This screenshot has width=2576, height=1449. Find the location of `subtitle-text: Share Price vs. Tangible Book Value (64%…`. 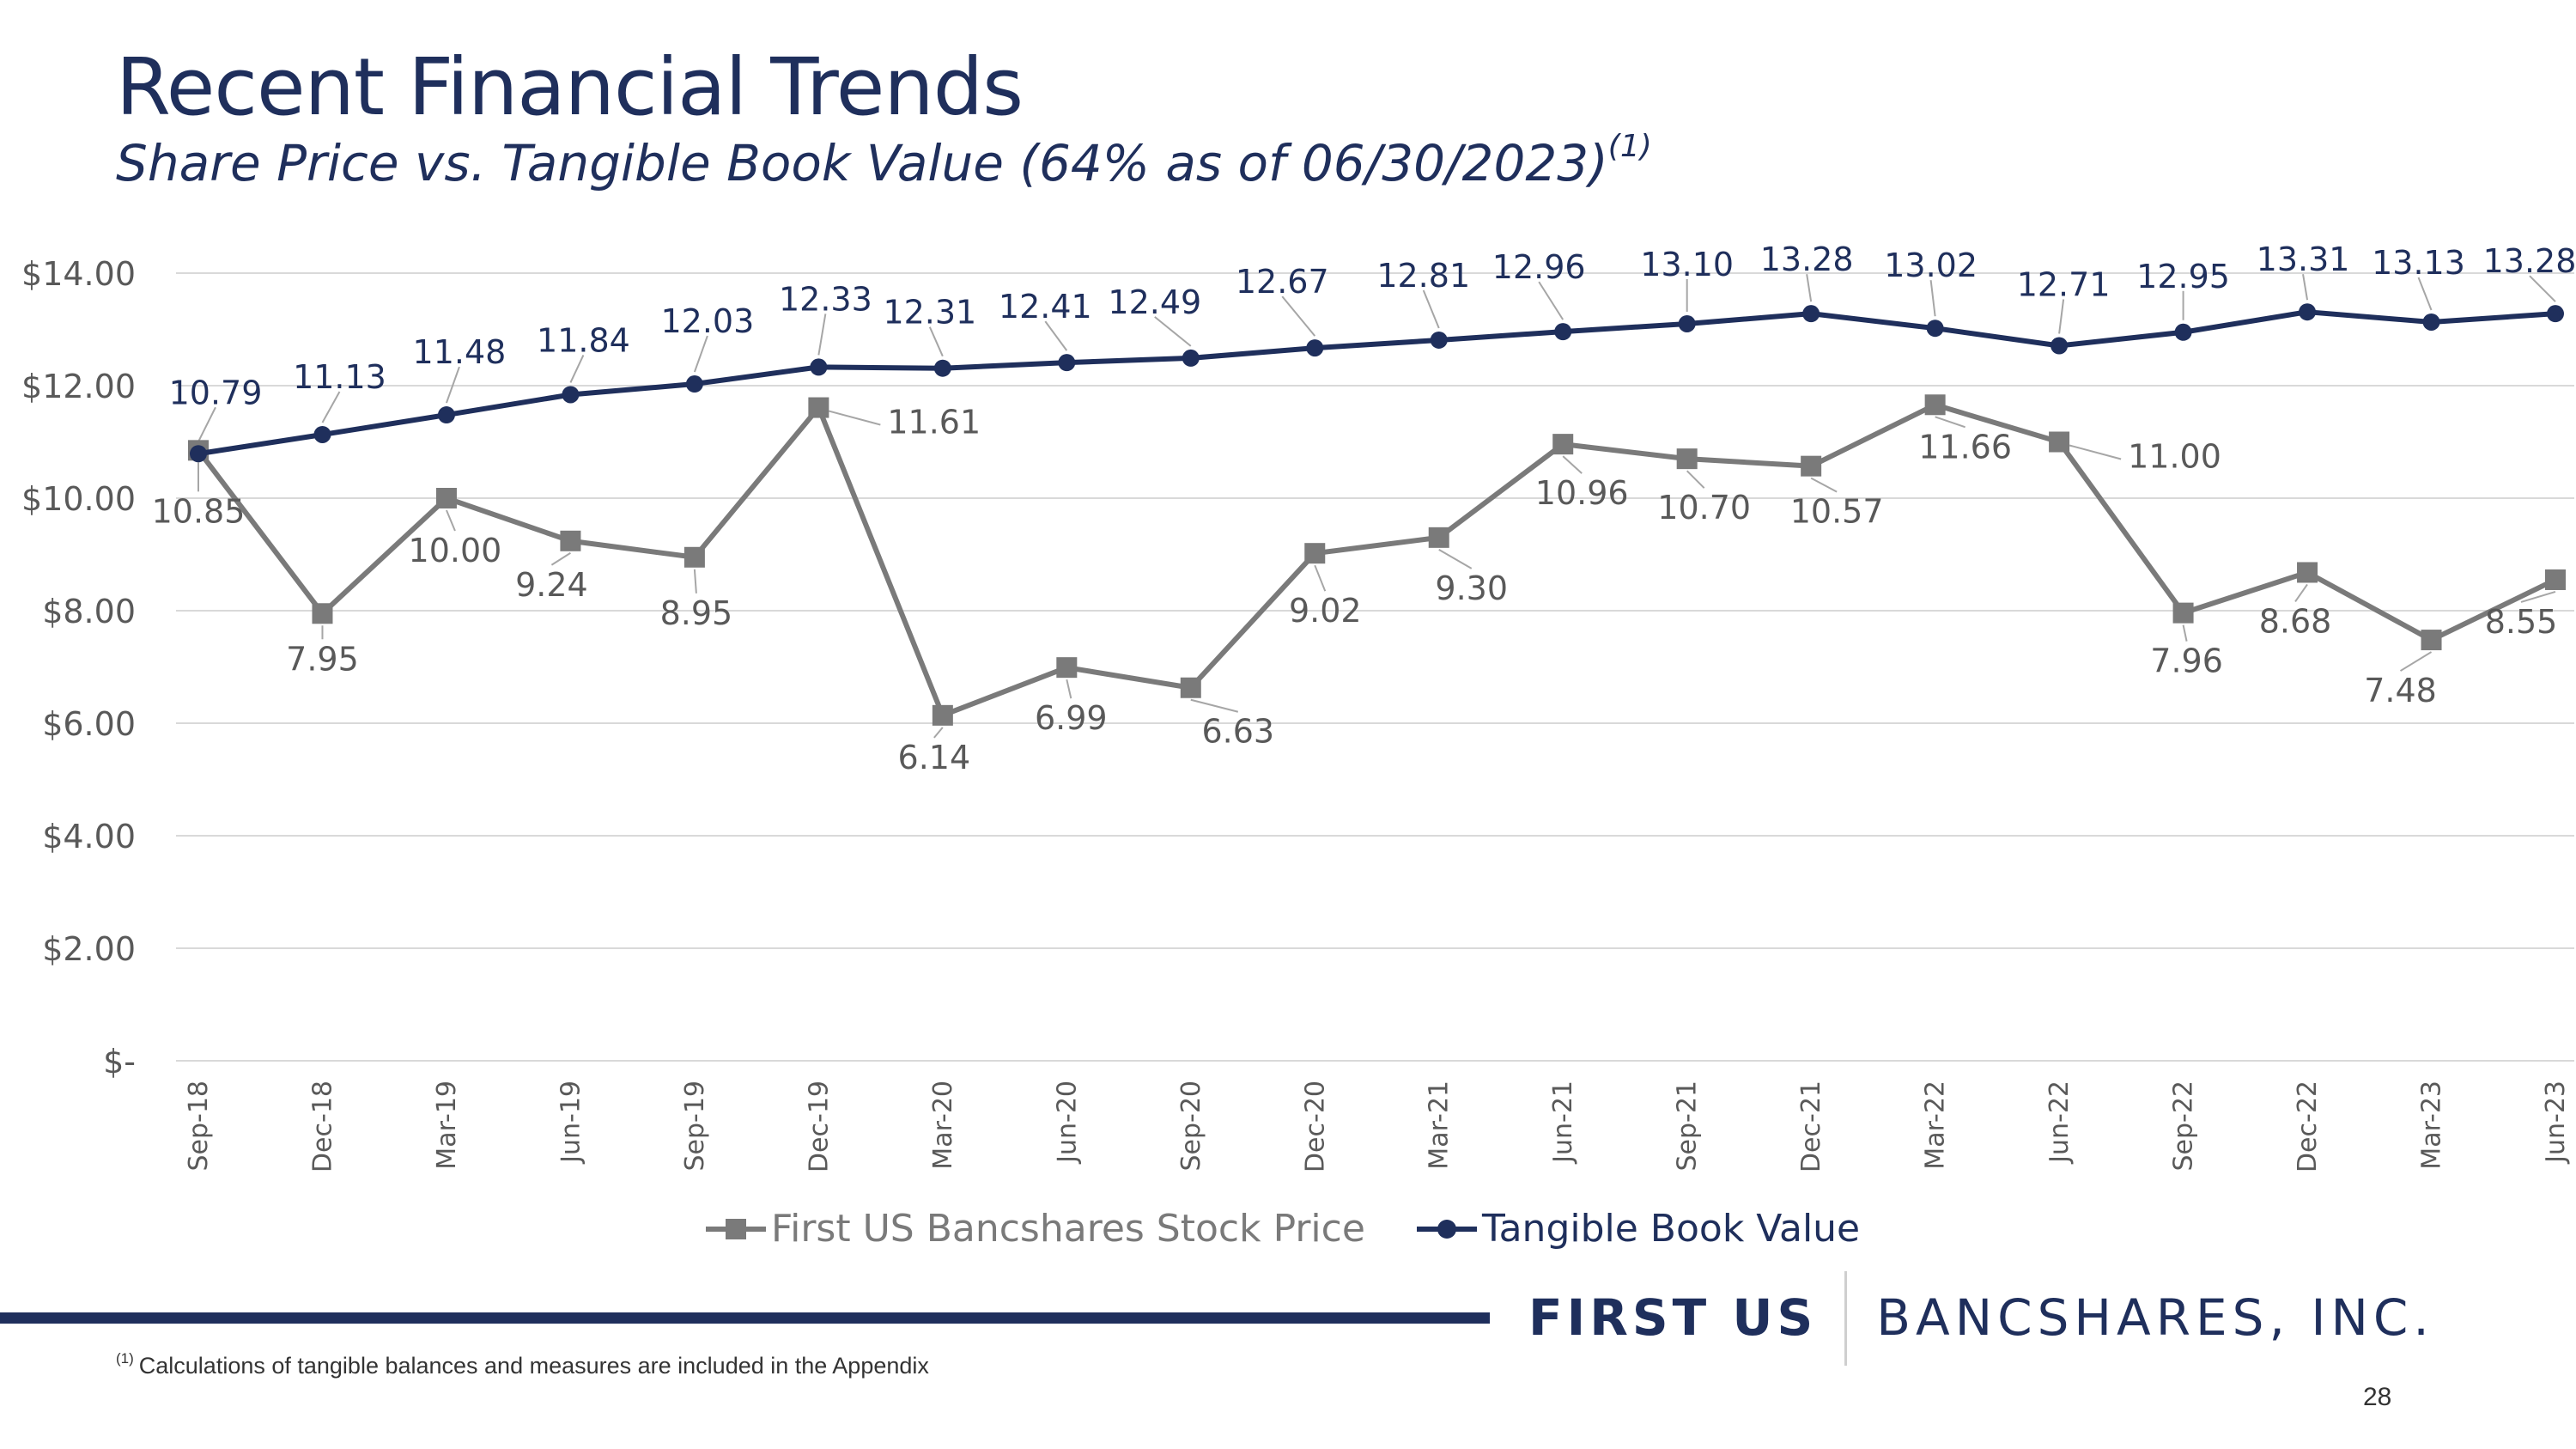

subtitle-text: Share Price vs. Tangible Book Value (64%… is located at coordinates (862, 163).